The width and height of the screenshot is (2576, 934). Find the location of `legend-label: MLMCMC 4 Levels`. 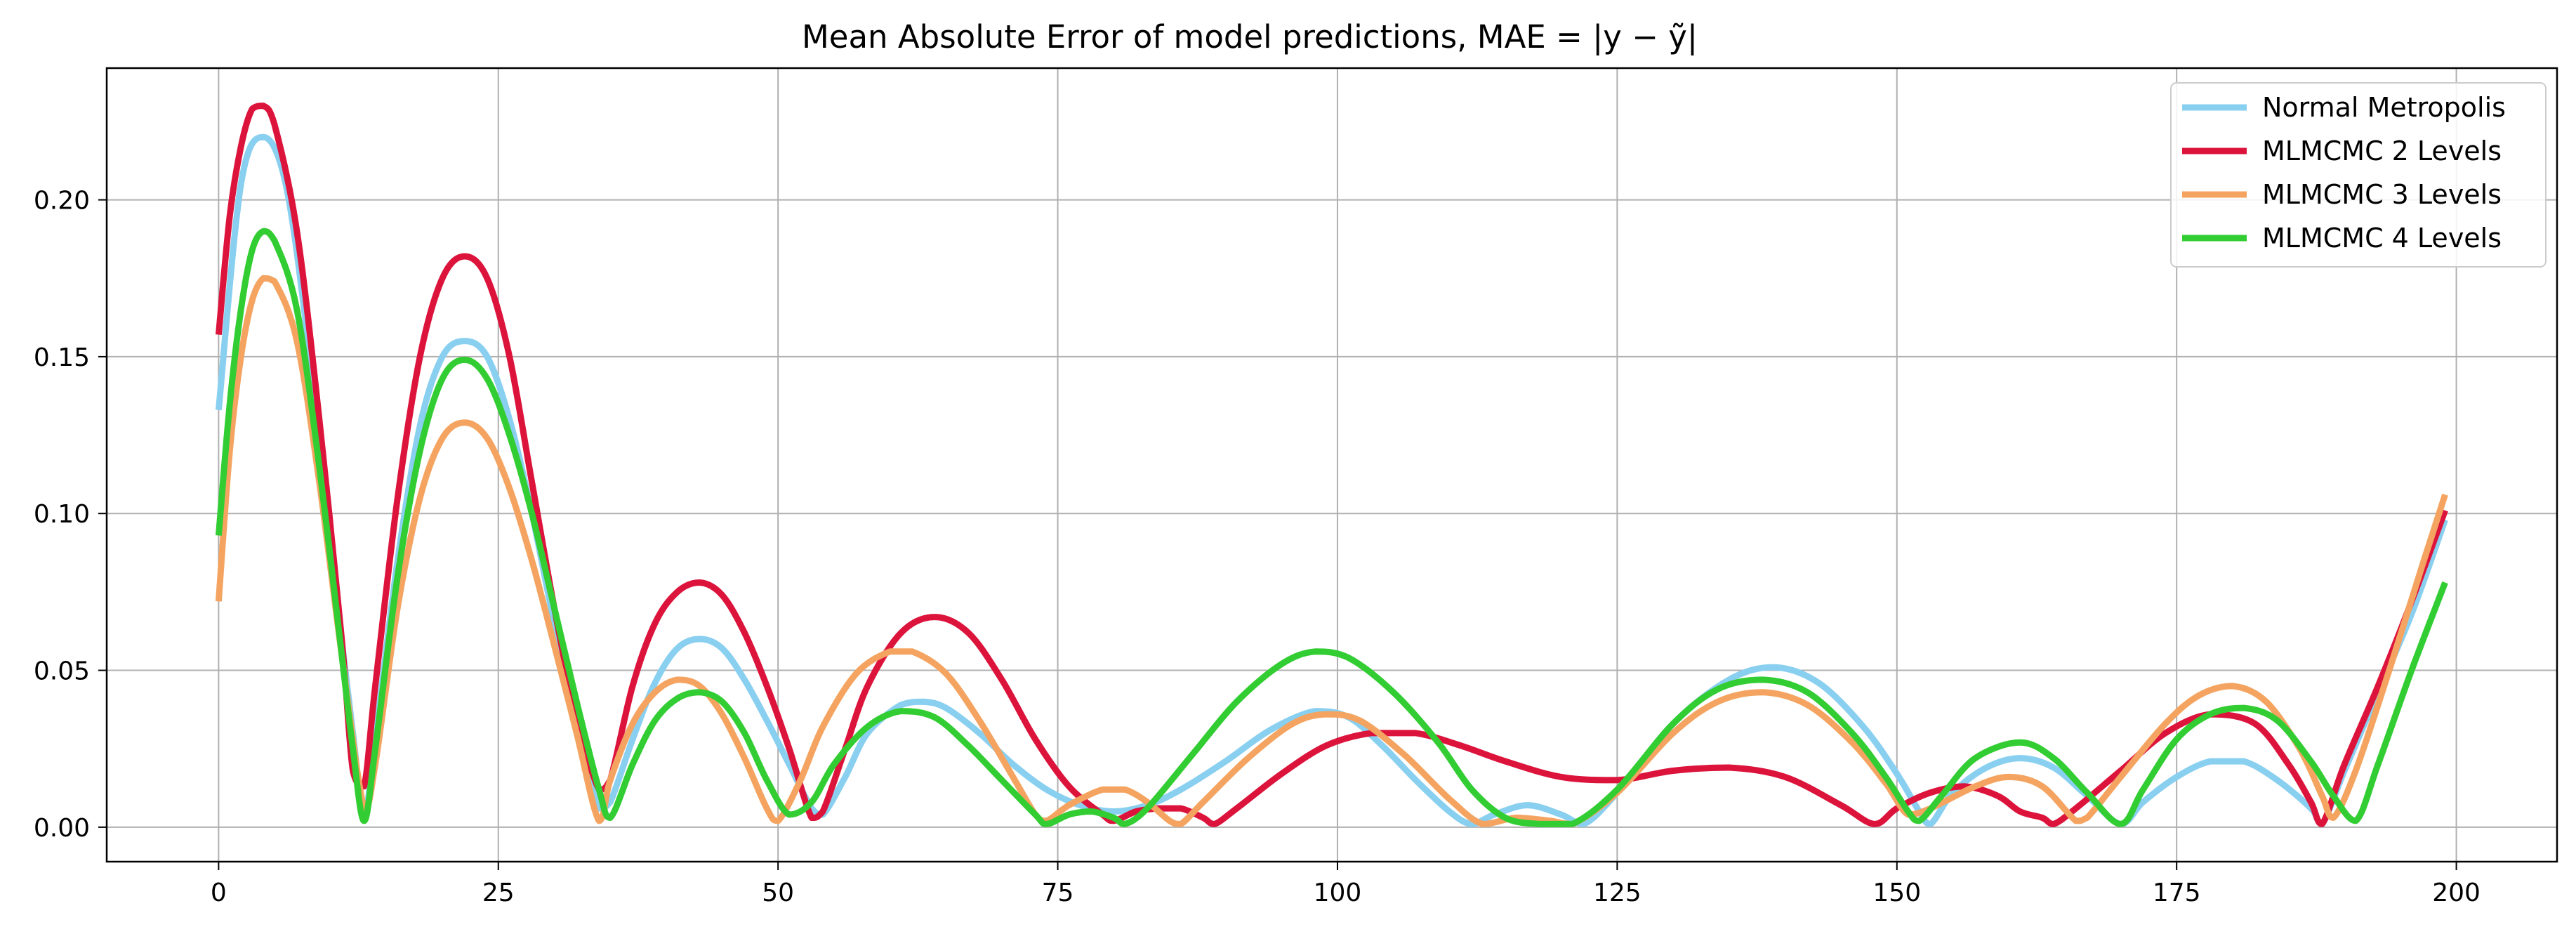

legend-label: MLMCMC 4 Levels is located at coordinates (2382, 238).